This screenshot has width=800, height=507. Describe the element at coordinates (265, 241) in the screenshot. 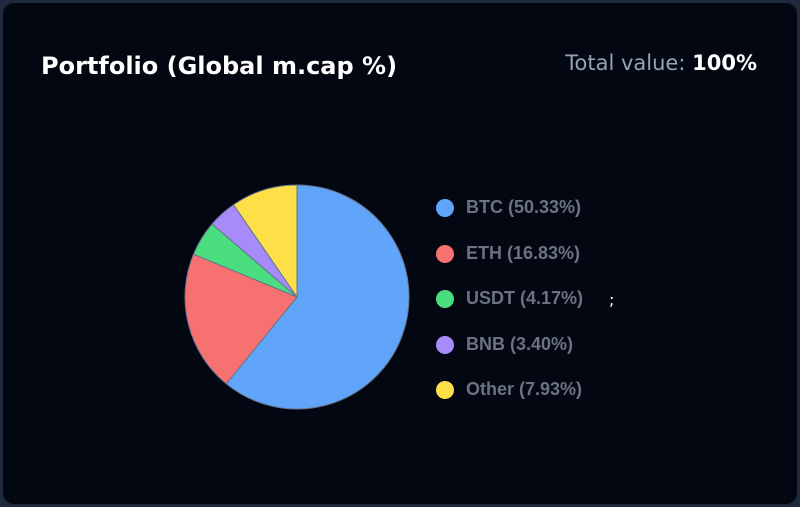

I see `pie-slice-other` at that location.